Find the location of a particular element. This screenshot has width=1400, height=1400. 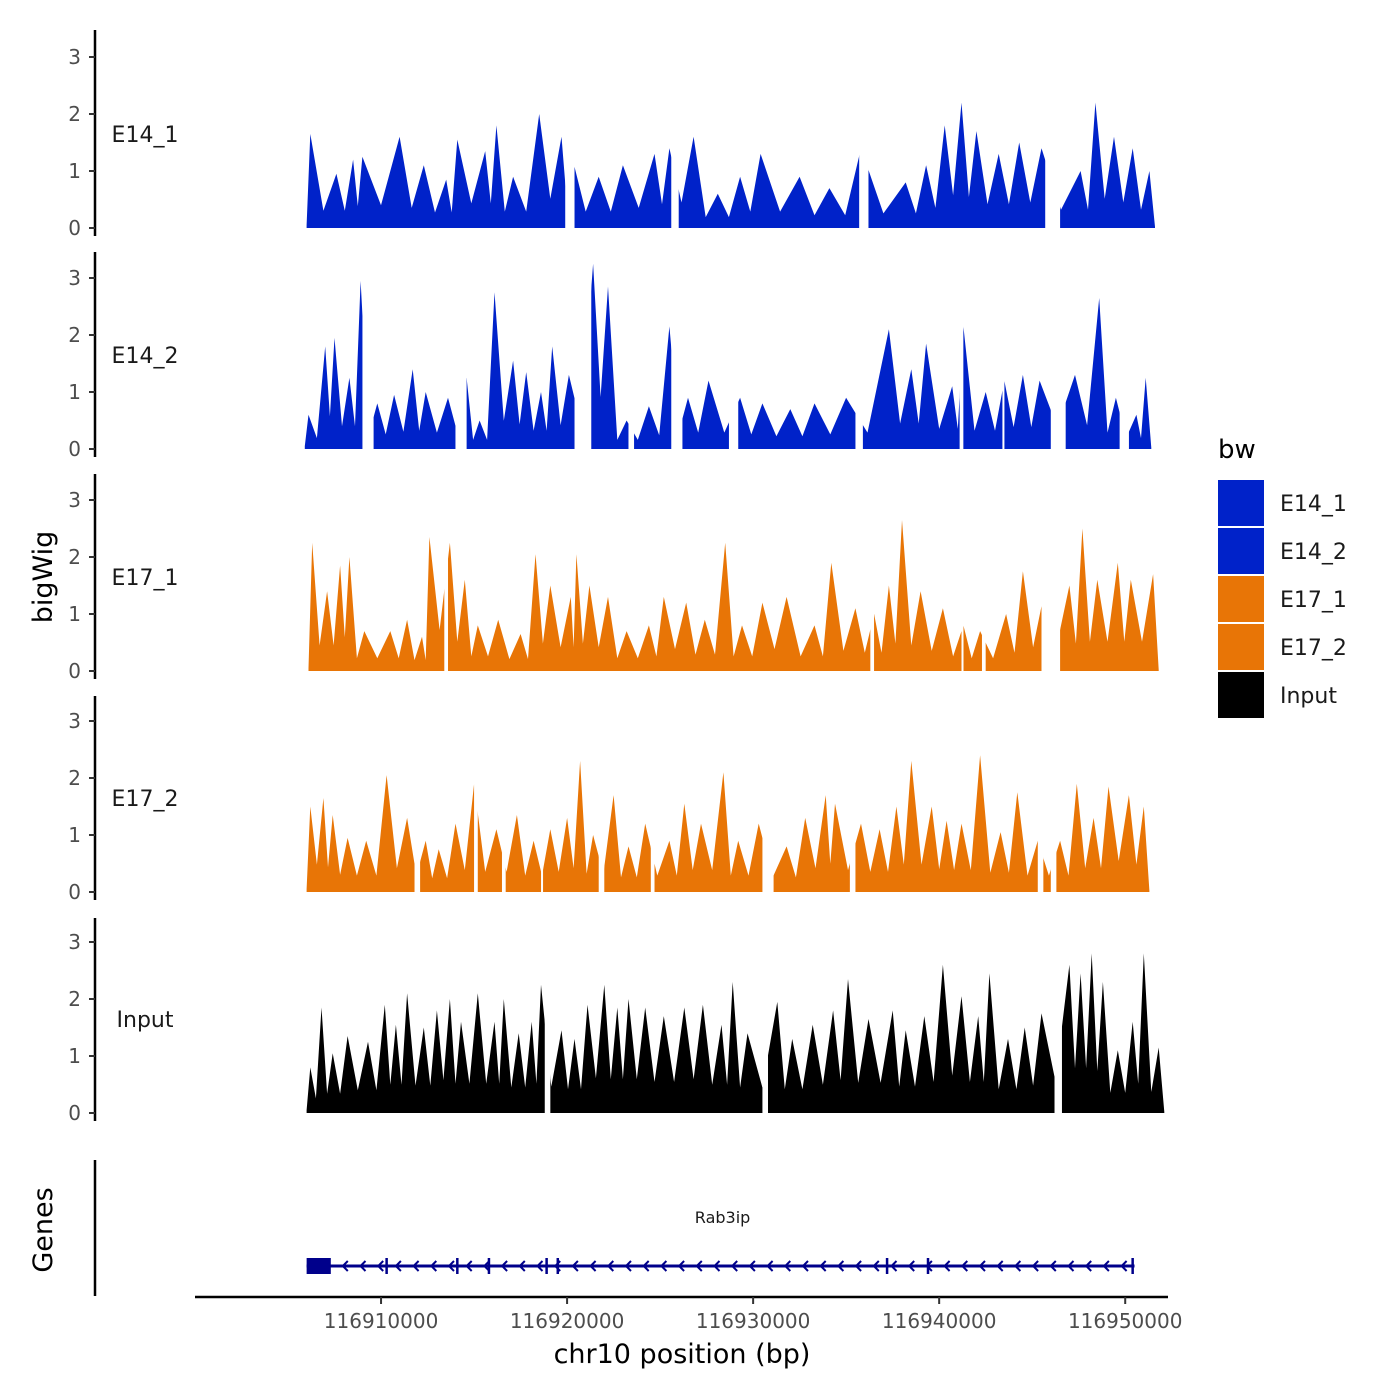

x-tick-label: 116940000 is located at coordinates (939, 1321).